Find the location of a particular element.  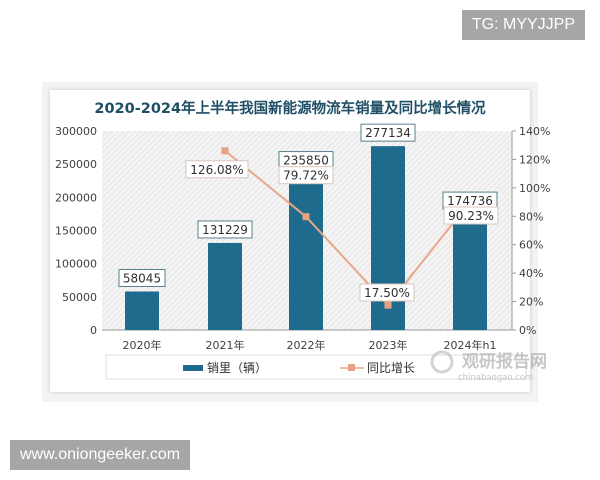

right-axis: 0% 20% 40% 60% 80% 100% 120% 140% is located at coordinates (530, 231).